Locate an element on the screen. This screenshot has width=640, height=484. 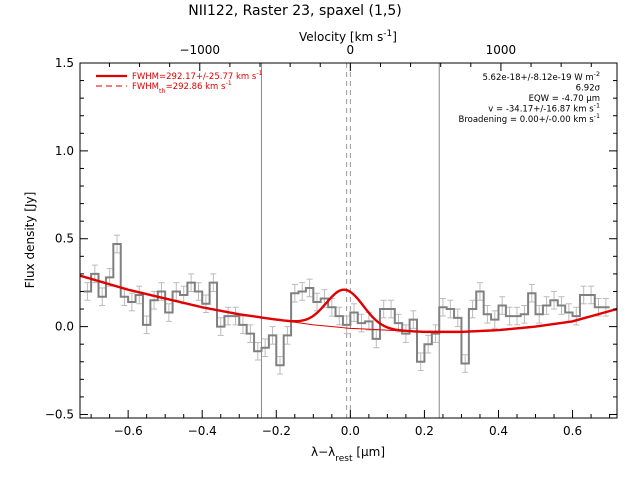
x-tick-label: −0.6 is located at coordinates (128, 431).